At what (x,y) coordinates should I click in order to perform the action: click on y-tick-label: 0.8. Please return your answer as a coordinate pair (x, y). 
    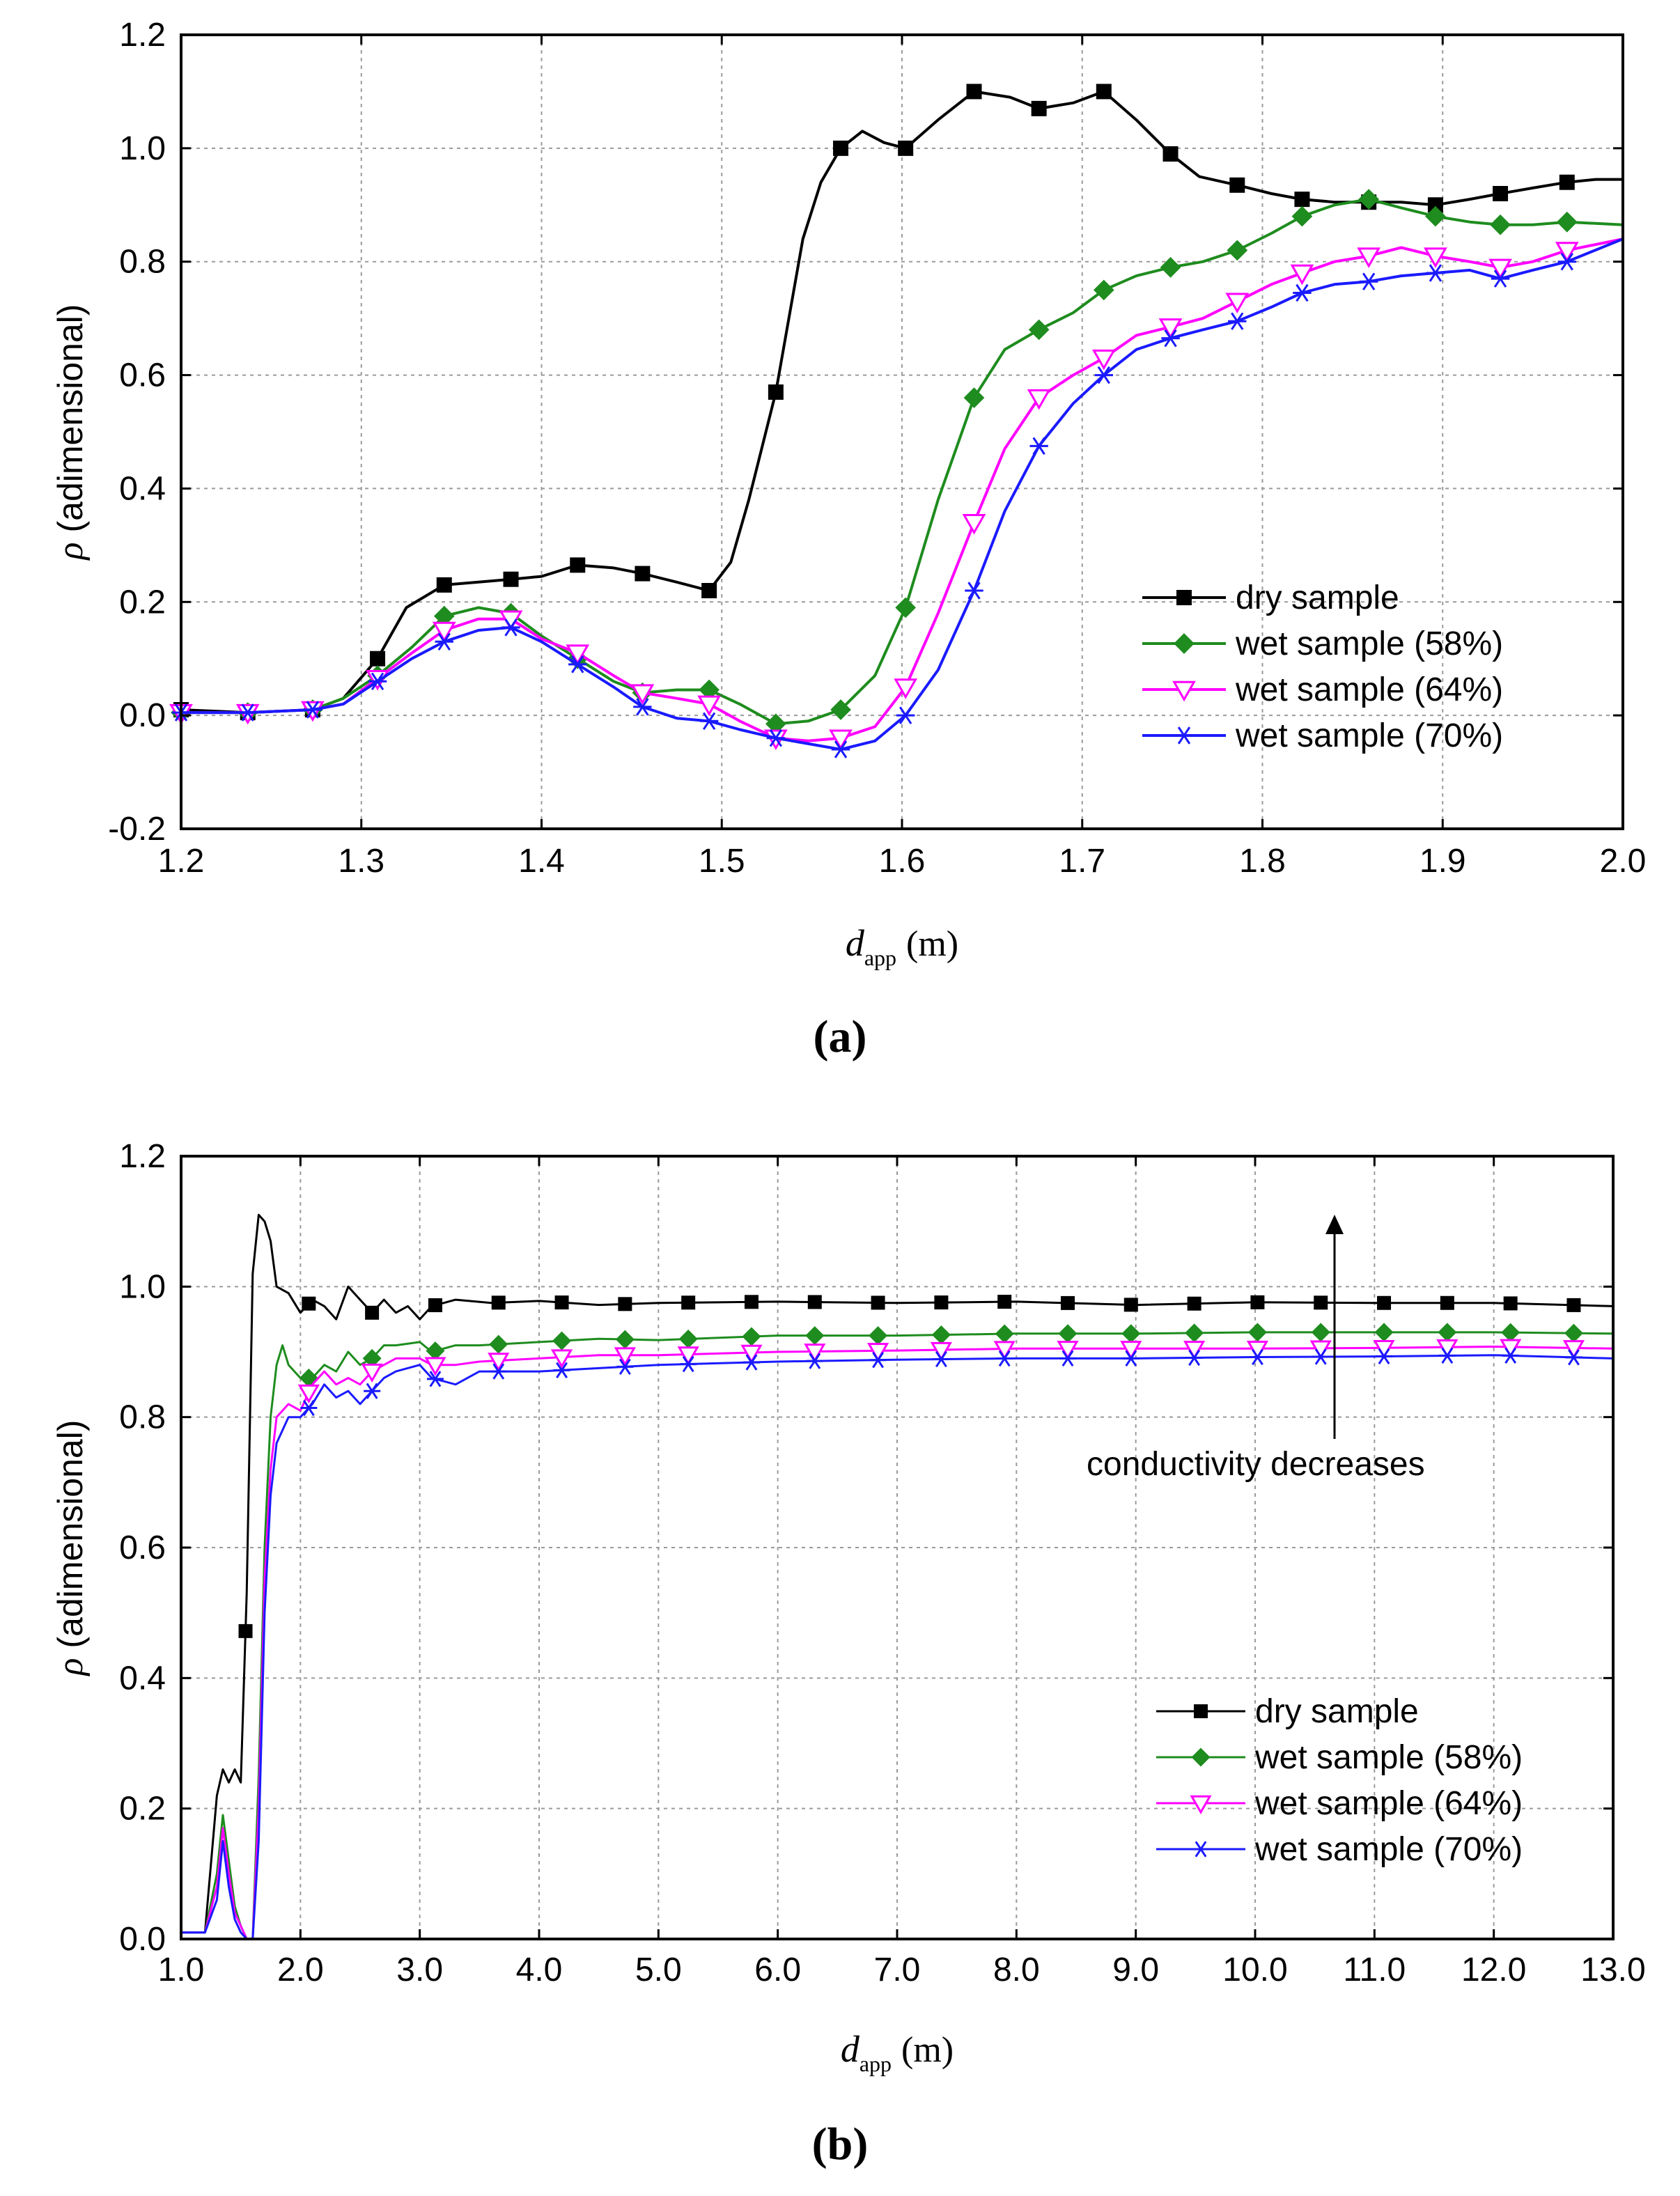
    Looking at the image, I should click on (143, 1417).